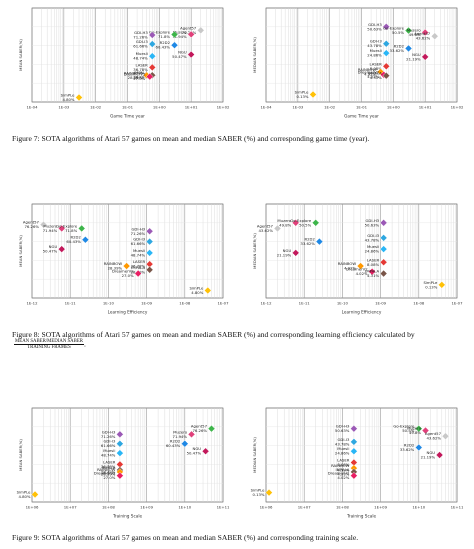 The height and width of the screenshot is (549, 474). Describe the element at coordinates (362, 312) in the screenshot. I see `x-axis-label: Learning Efficiency` at that location.